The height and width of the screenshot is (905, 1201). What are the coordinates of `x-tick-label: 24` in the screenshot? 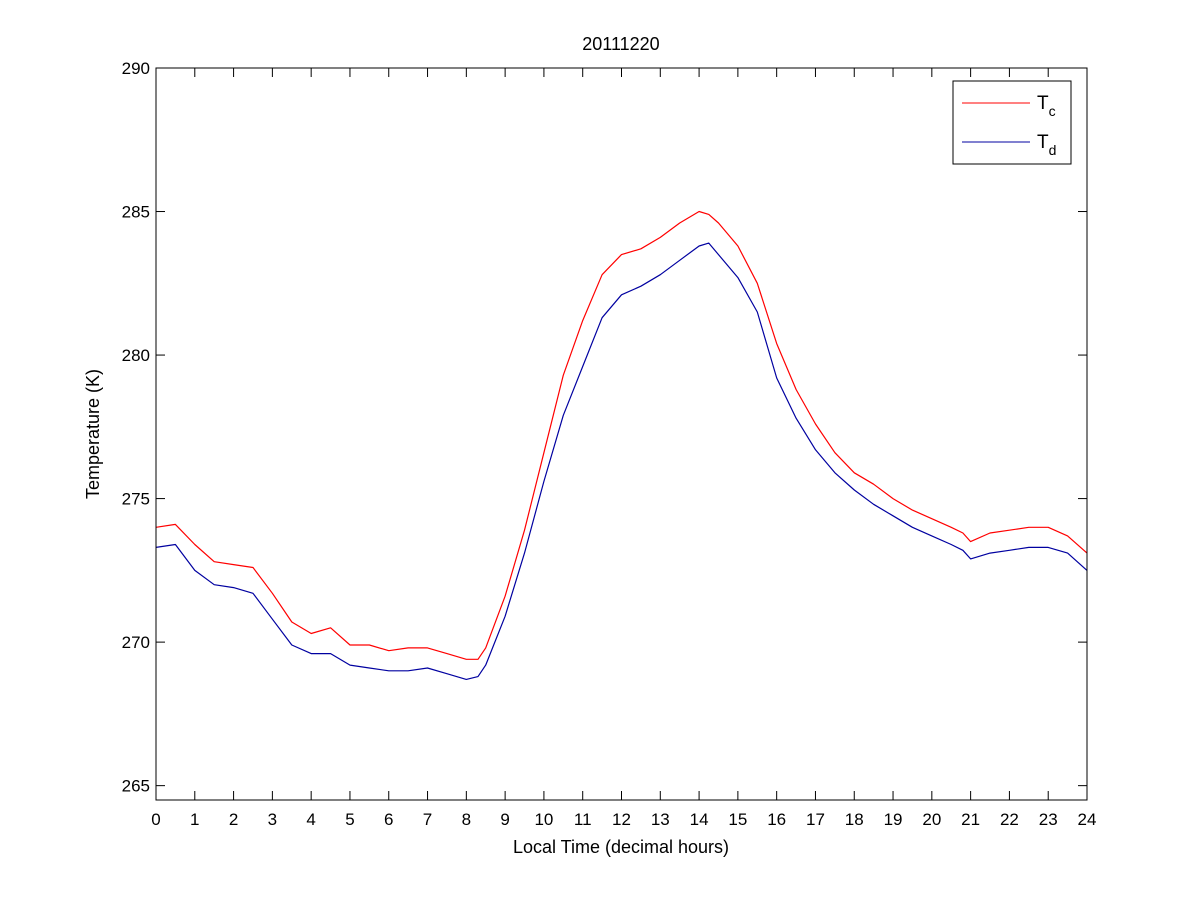 It's located at (1087, 819).